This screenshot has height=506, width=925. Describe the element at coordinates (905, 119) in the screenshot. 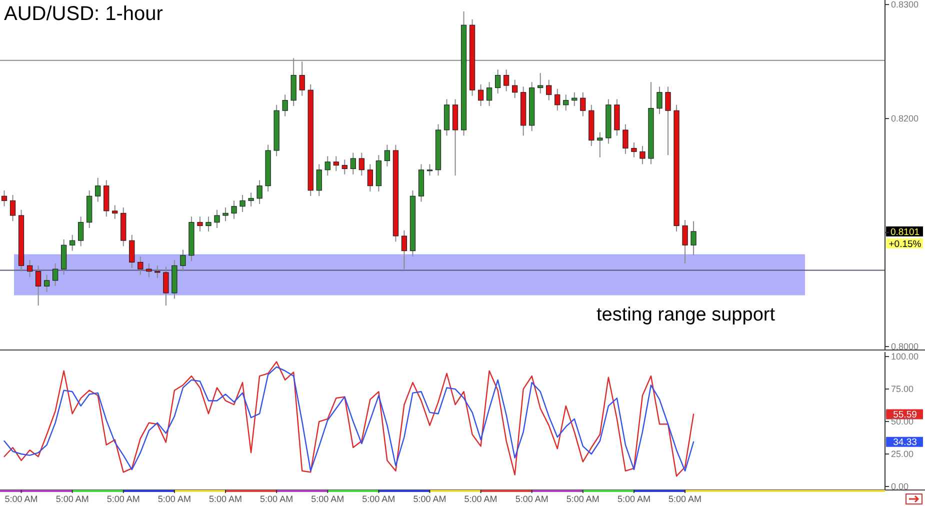

I see `y-tick-label: 0.8200` at that location.